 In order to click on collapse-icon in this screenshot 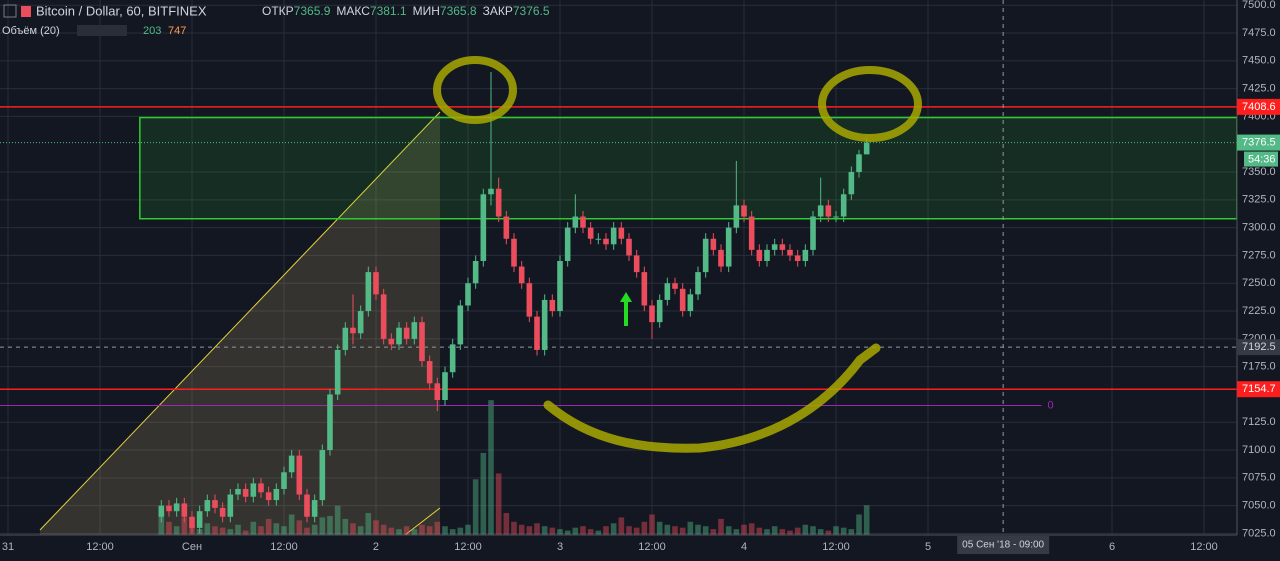, I will do `click(10, 11)`.